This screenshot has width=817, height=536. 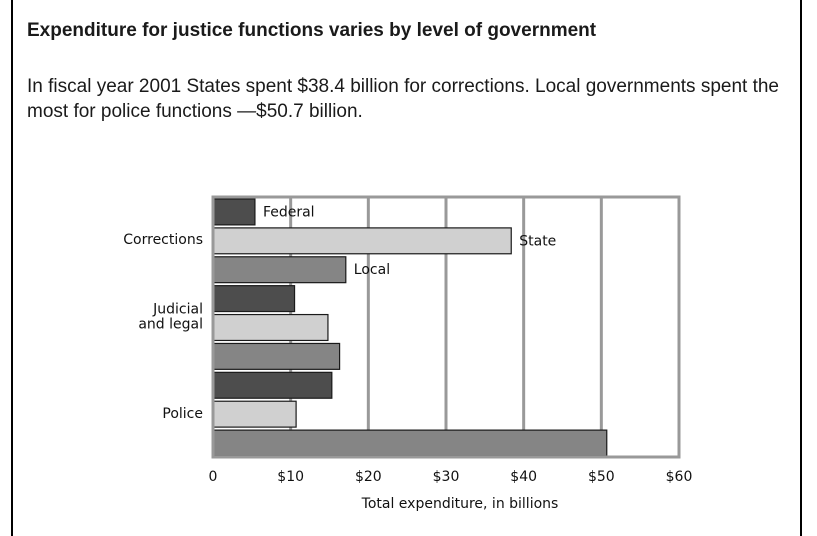 What do you see at coordinates (170, 325) in the screenshot?
I see `category-label: and legal` at bounding box center [170, 325].